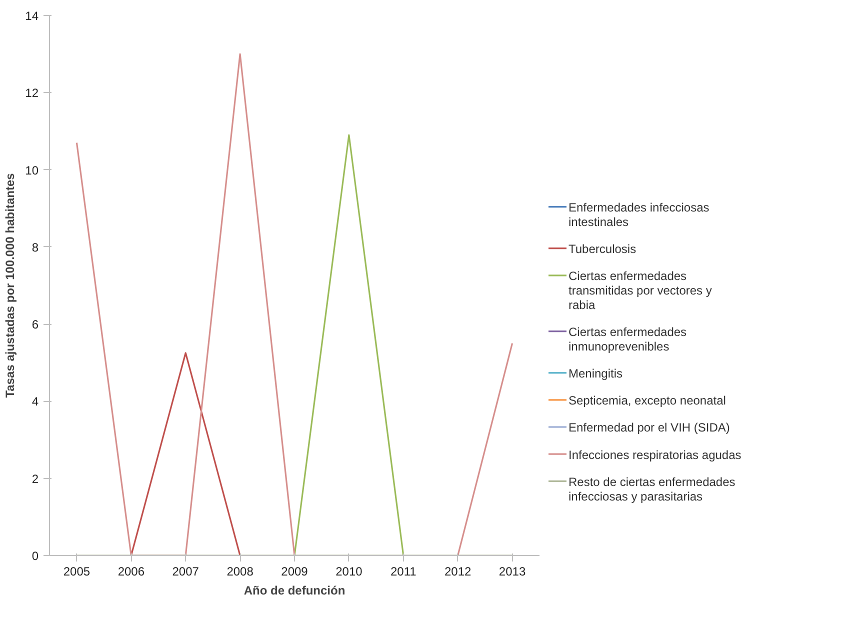 This screenshot has height=622, width=861. I want to click on x-tick-label: 2009, so click(294, 571).